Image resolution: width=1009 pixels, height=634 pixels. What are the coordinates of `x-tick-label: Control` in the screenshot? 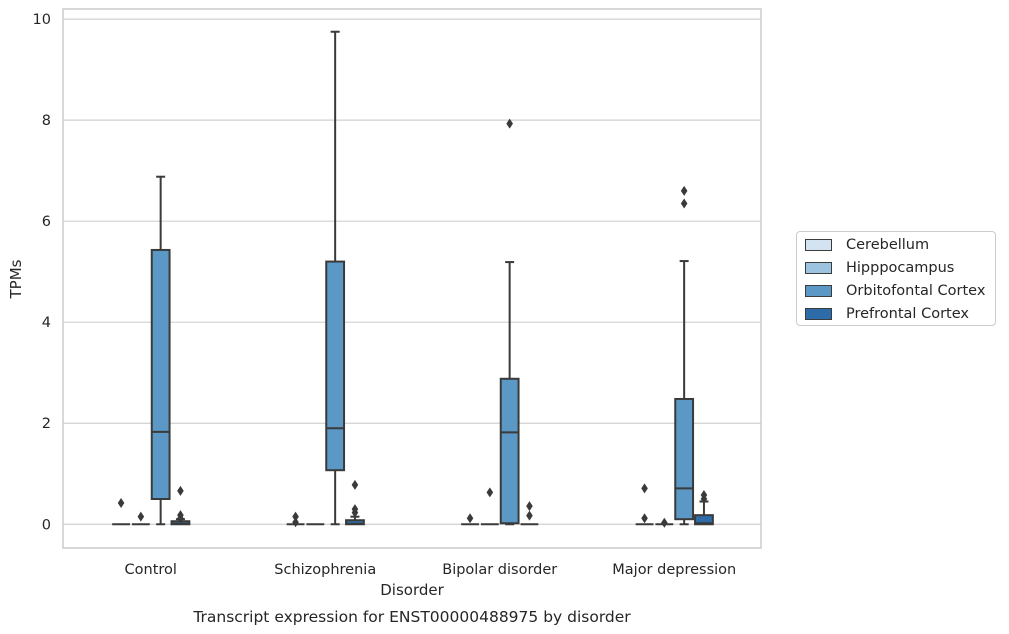 It's located at (151, 570).